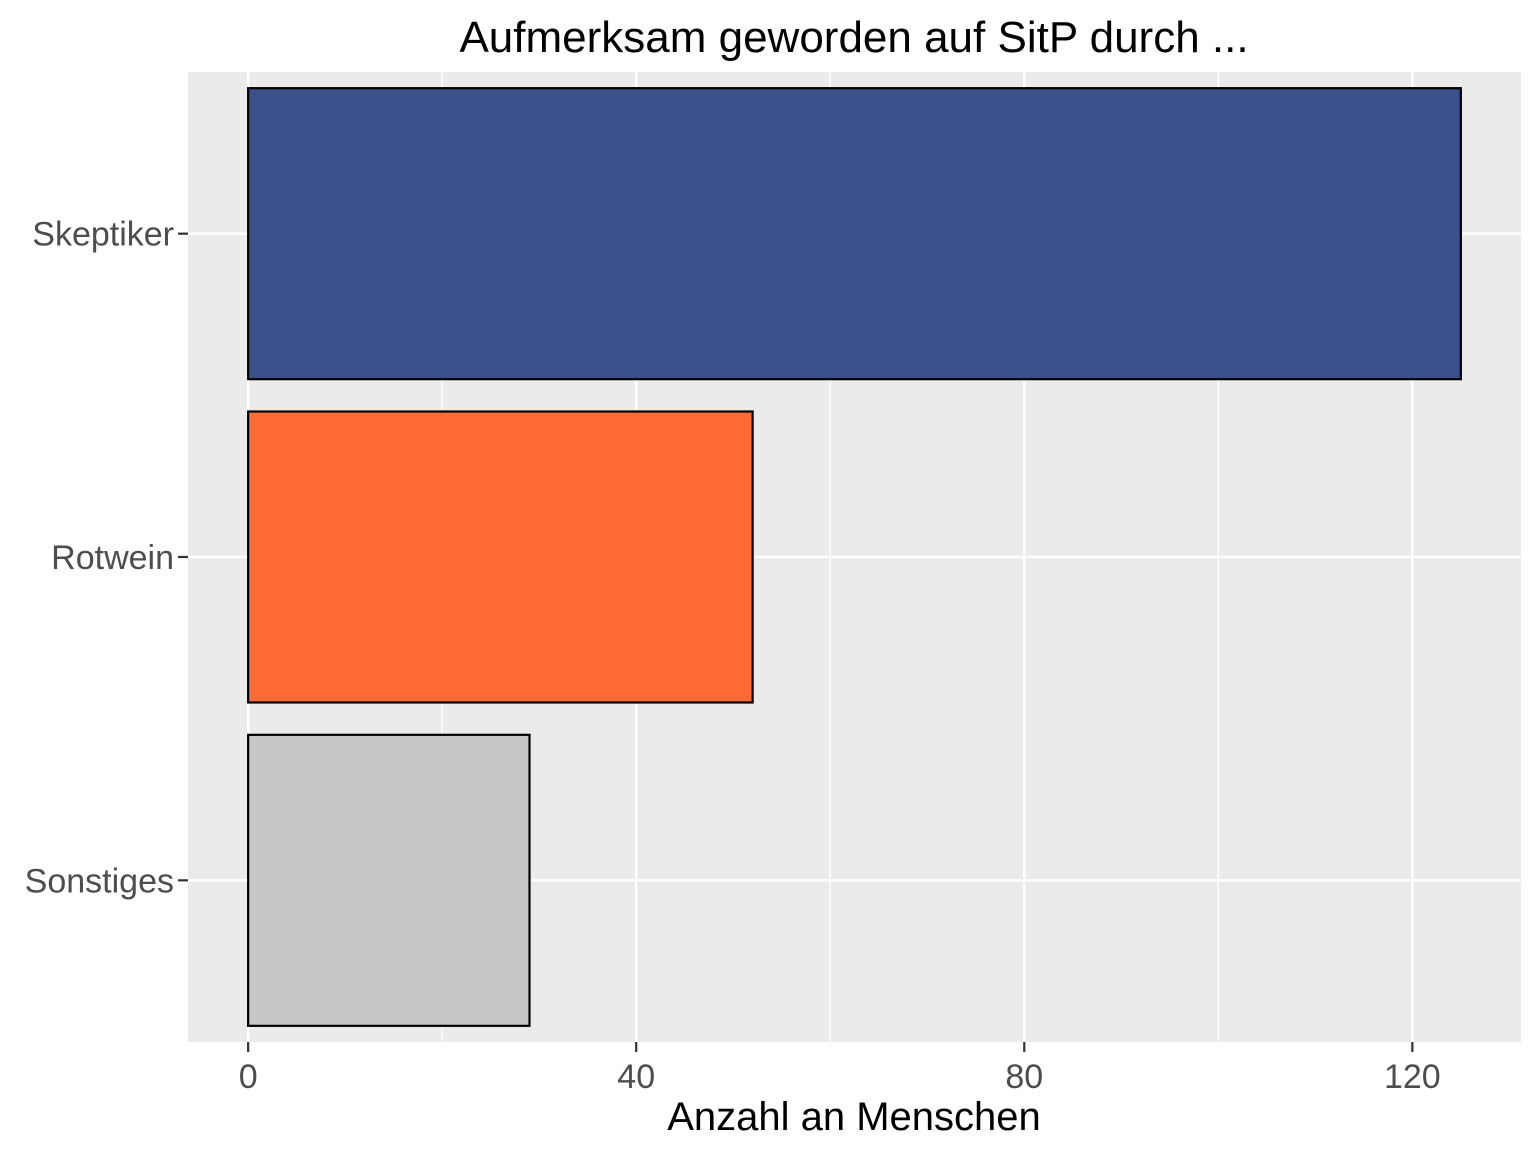 The image size is (1536, 1152). What do you see at coordinates (840, 1069) in the screenshot?
I see `x-axis: 0 40 80 120` at bounding box center [840, 1069].